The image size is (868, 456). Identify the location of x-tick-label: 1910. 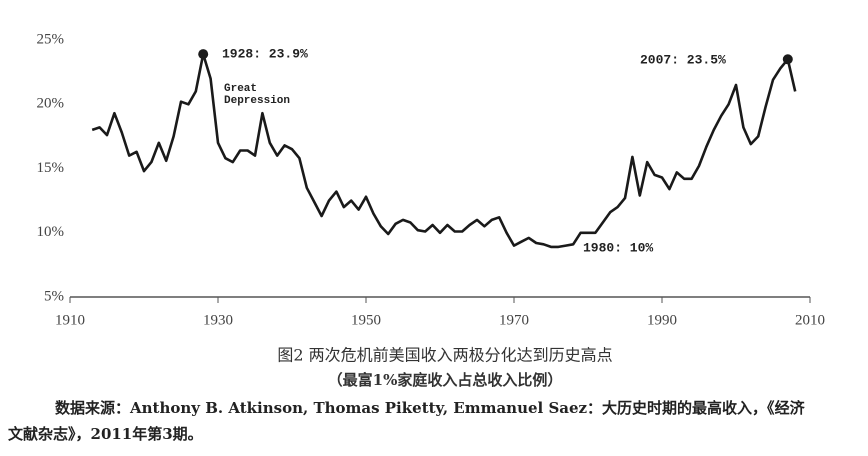
(70, 320).